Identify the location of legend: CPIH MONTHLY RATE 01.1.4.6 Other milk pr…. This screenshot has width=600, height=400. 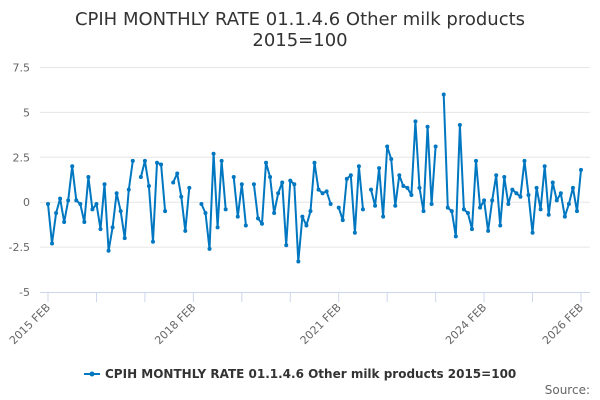
(300, 374).